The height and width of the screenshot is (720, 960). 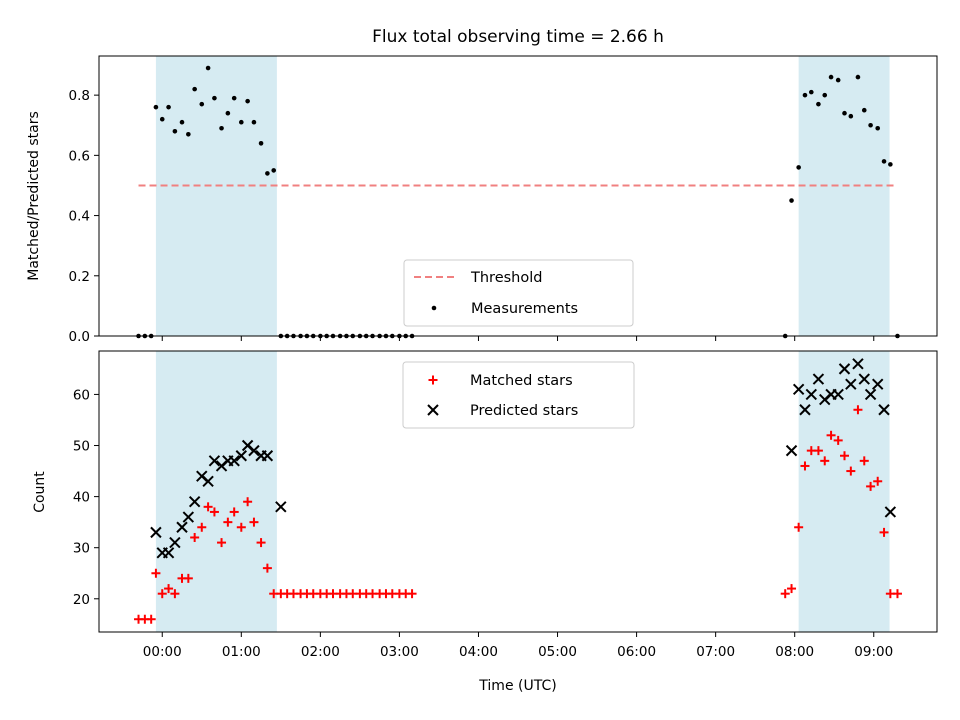 I want to click on bottom-y-ticks: 20 30 40 50 60, so click(x=86, y=497).